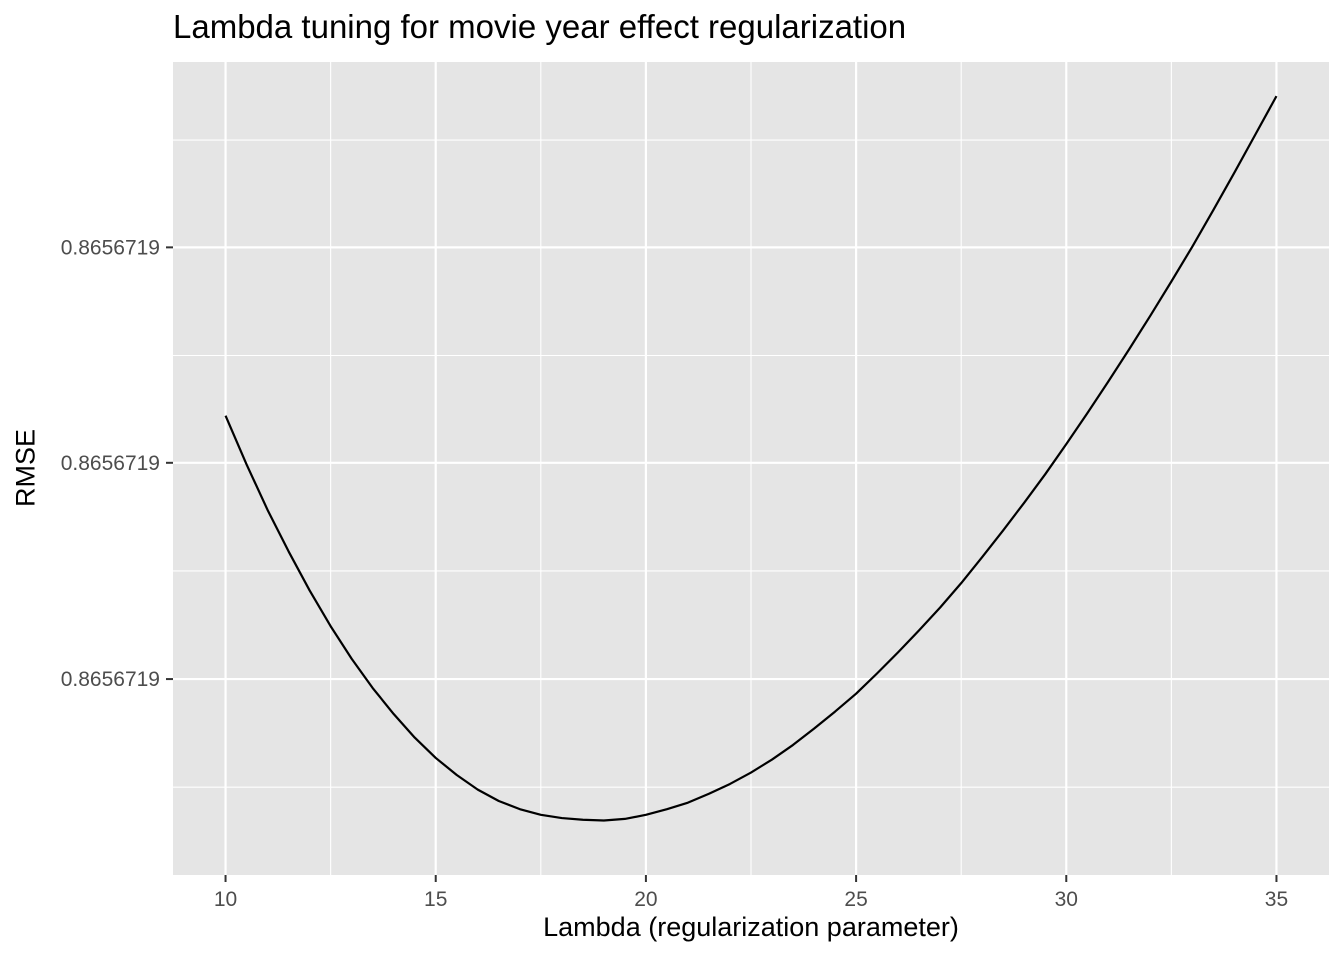 This screenshot has width=1344, height=960. What do you see at coordinates (855, 899) in the screenshot?
I see `x-tick-label: 25` at bounding box center [855, 899].